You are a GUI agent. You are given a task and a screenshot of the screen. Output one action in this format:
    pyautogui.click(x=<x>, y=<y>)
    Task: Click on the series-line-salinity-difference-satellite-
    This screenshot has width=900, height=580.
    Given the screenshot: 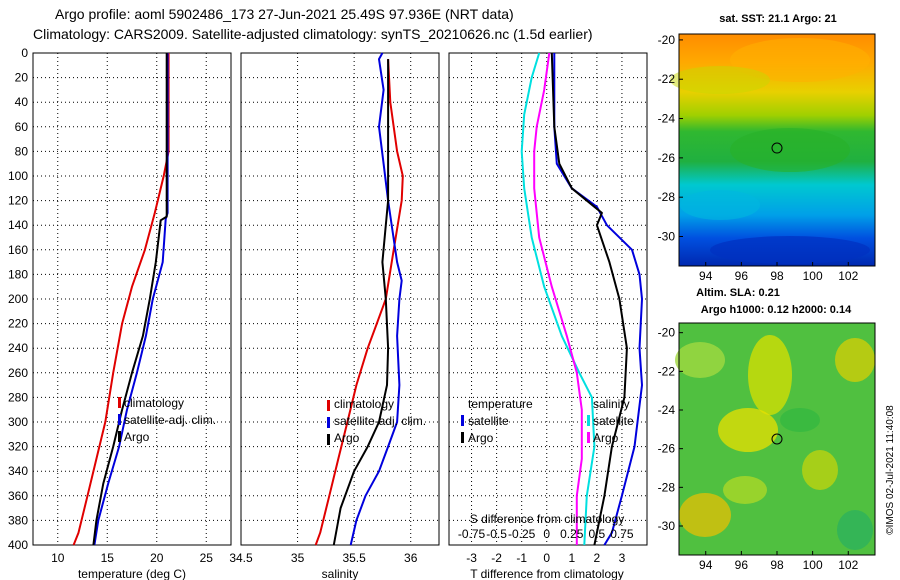 What is the action you would take?
    pyautogui.click(x=558, y=299)
    